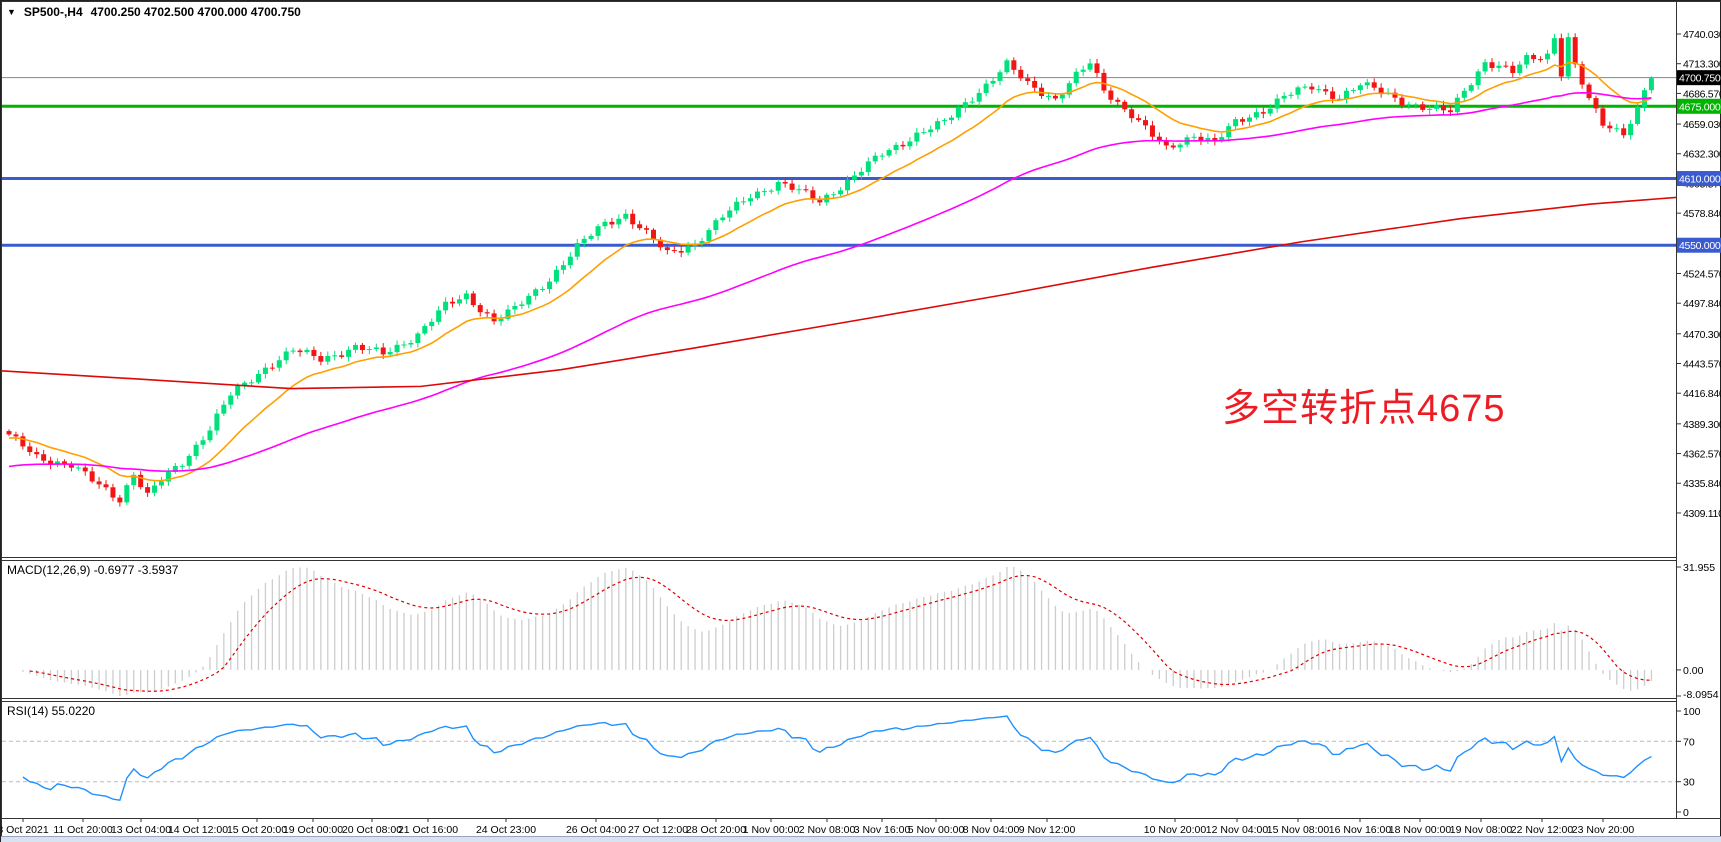 Image resolution: width=1721 pixels, height=842 pixels. What do you see at coordinates (991, 830) in the screenshot?
I see `time-tick-label: 8 Nov 04:00` at bounding box center [991, 830].